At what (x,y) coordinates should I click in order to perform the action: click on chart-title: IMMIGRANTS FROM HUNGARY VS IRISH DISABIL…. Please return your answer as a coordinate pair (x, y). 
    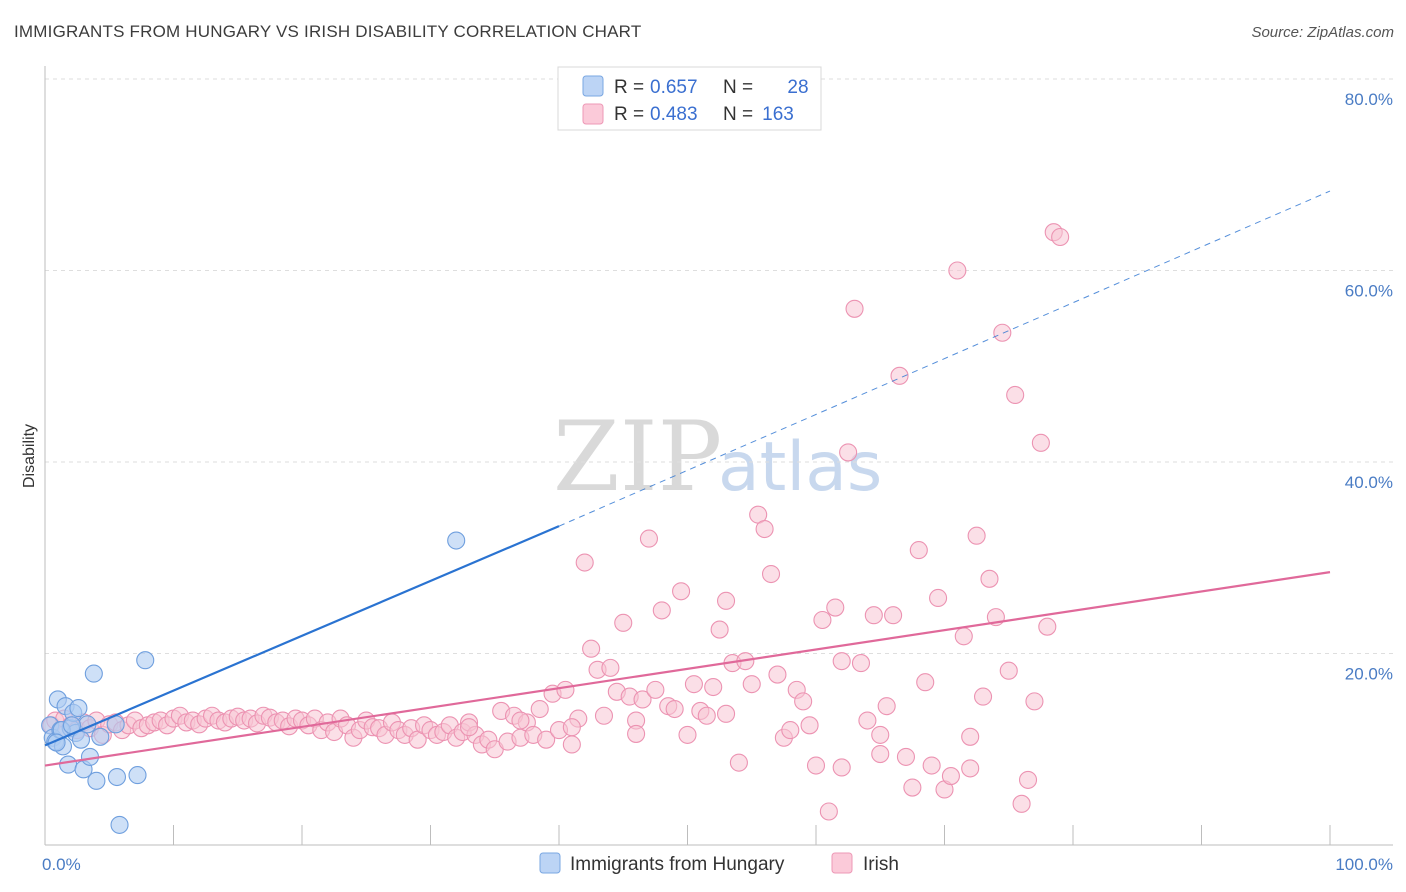
    Looking at the image, I should click on (328, 31).